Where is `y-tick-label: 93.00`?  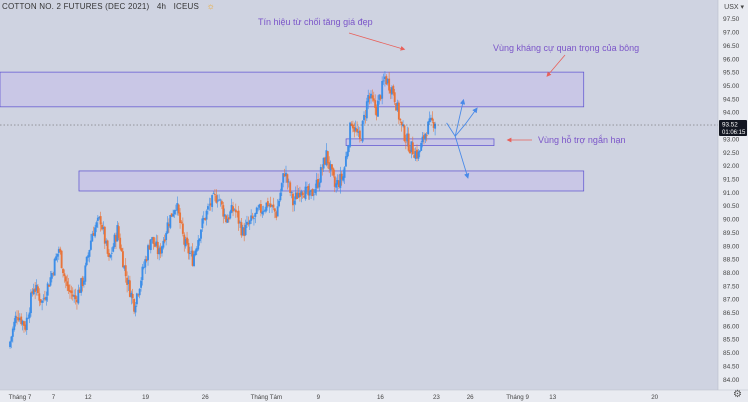 y-tick-label: 93.00 is located at coordinates (731, 139).